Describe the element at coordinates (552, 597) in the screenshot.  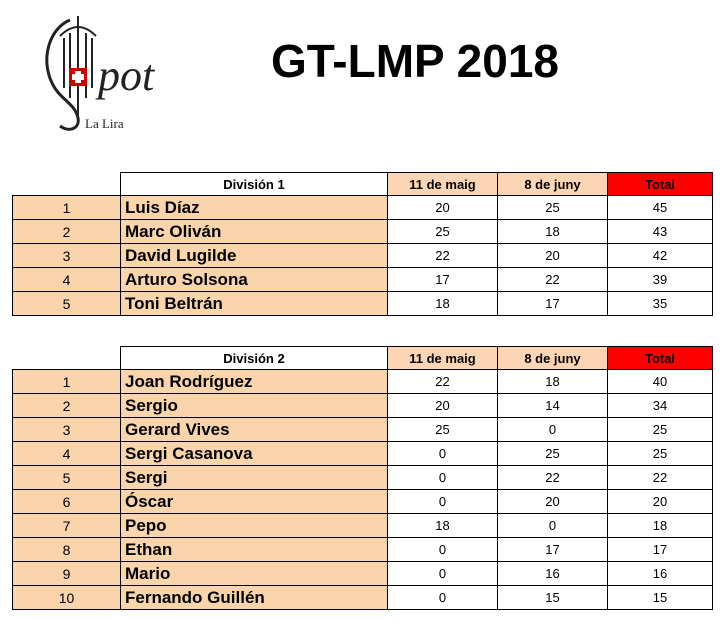
I see `score-cell: 15` at that location.